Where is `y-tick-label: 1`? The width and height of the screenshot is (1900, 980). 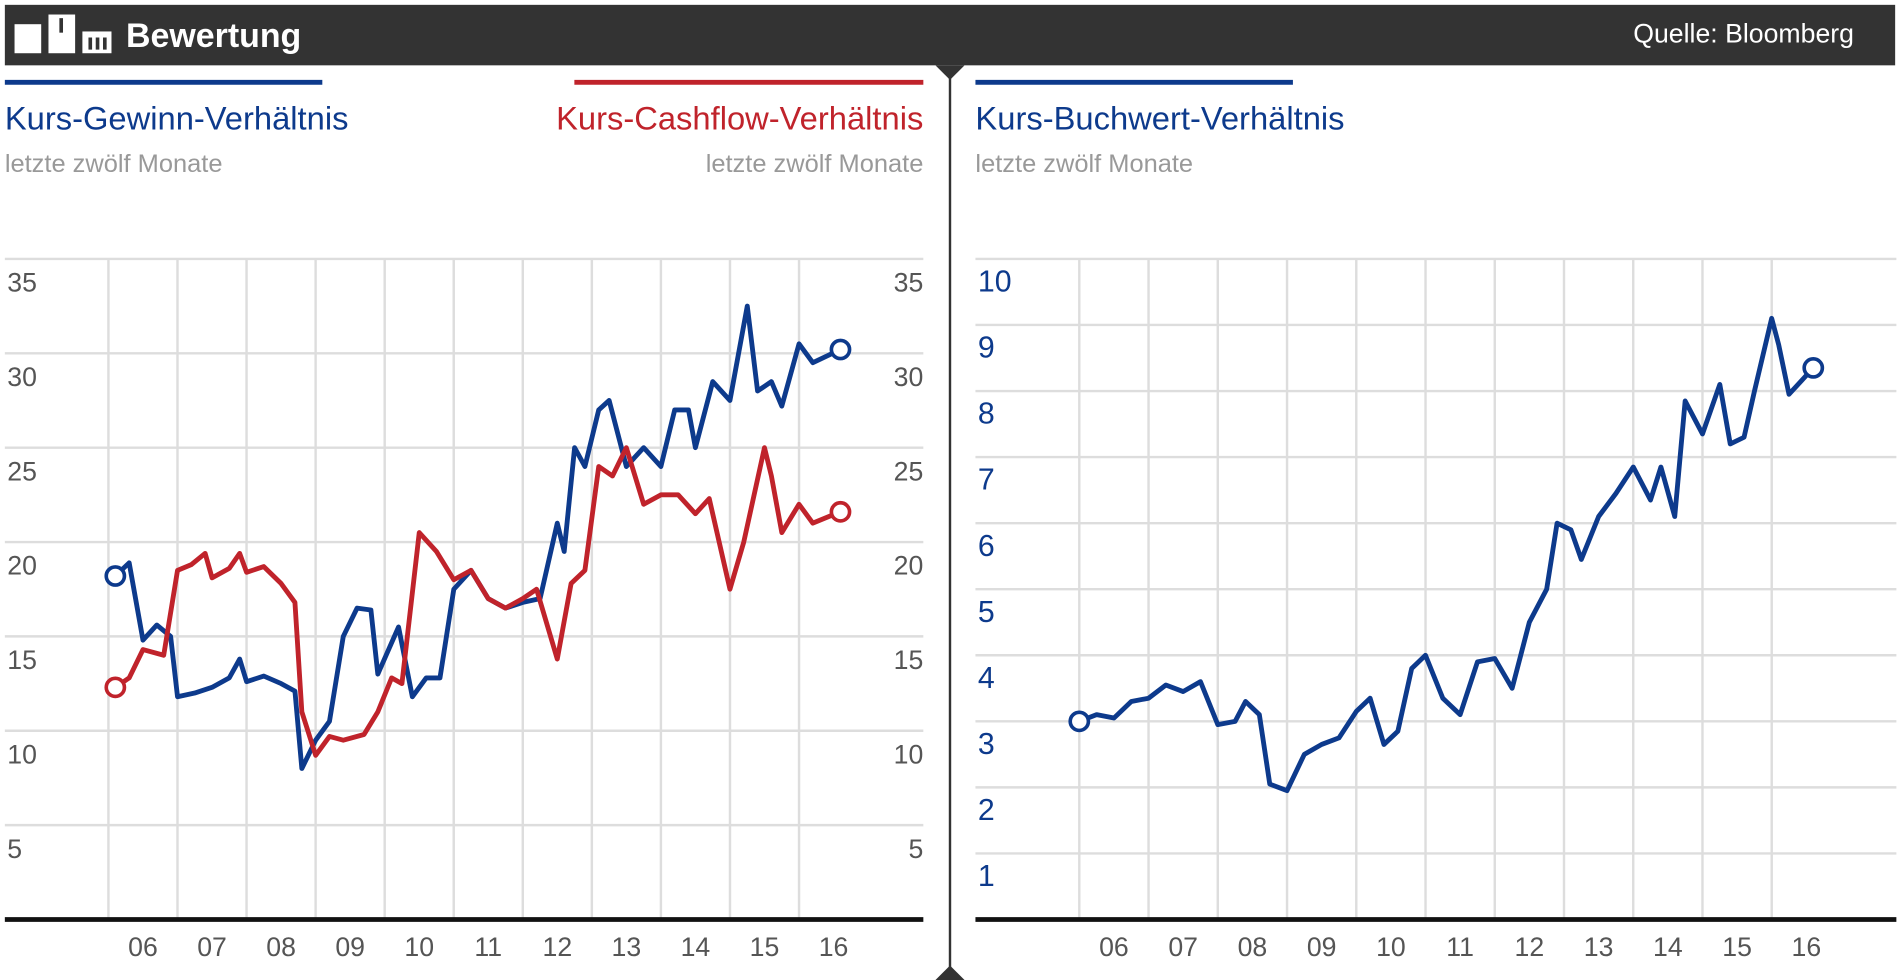 y-tick-label: 1 is located at coordinates (986, 876).